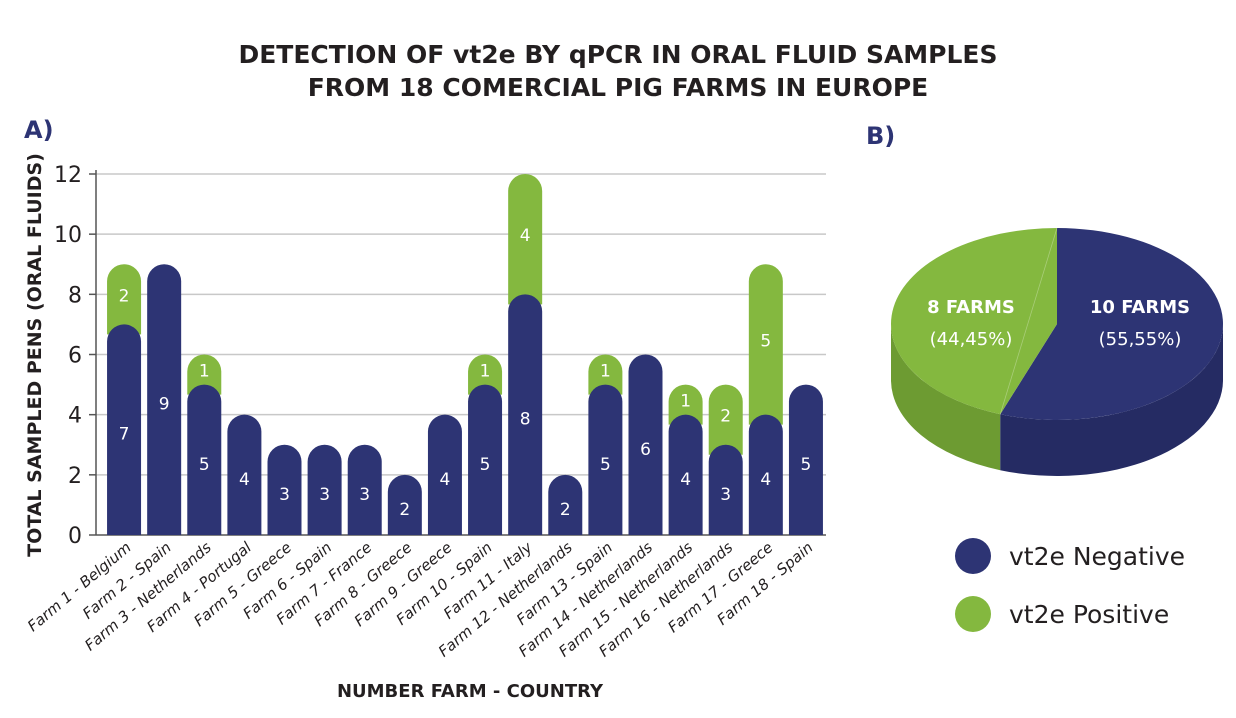 This screenshot has width=1236, height=718. Describe the element at coordinates (725, 495) in the screenshot. I see `bar-label-negative-16: 3` at that location.